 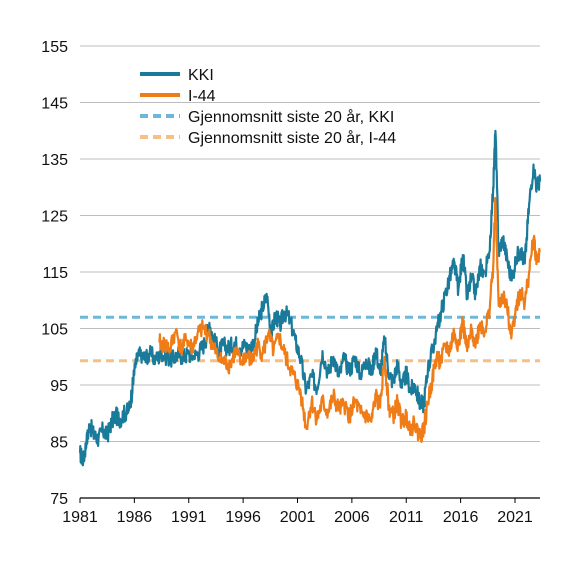 I want to click on x-tick-label: 2021, so click(x=515, y=517).